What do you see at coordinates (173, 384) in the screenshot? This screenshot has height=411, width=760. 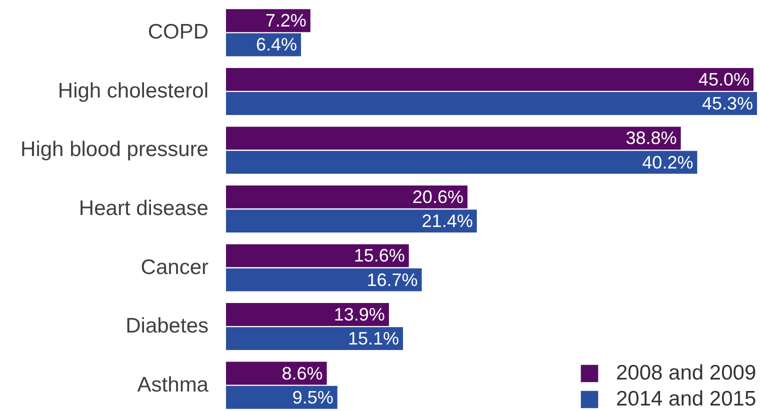 I see `y-tick-label: Asthma` at bounding box center [173, 384].